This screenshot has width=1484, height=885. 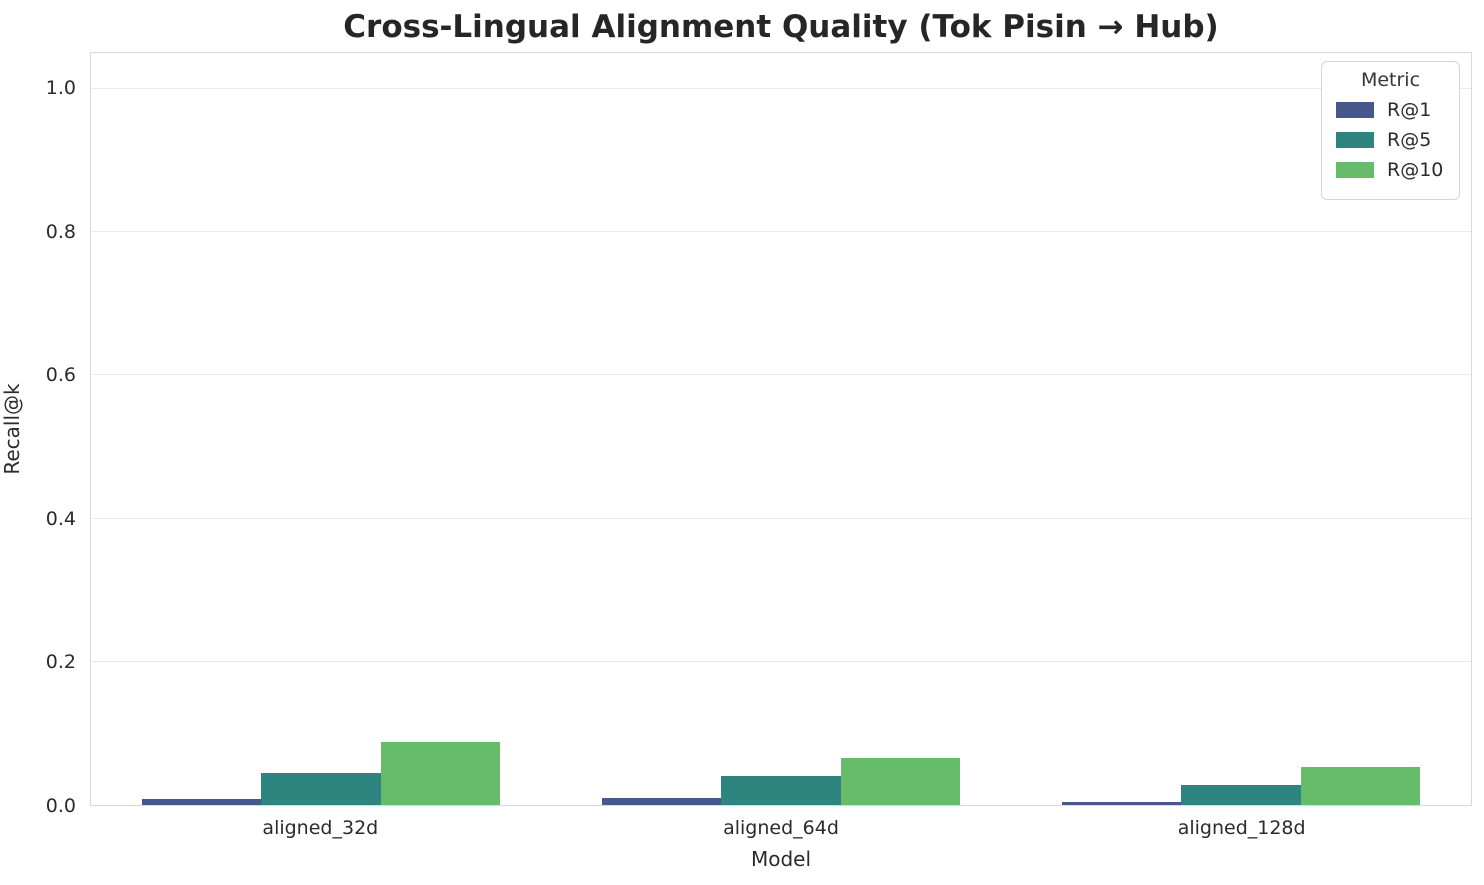 I want to click on y-tick-label: 1.0, so click(x=60, y=87).